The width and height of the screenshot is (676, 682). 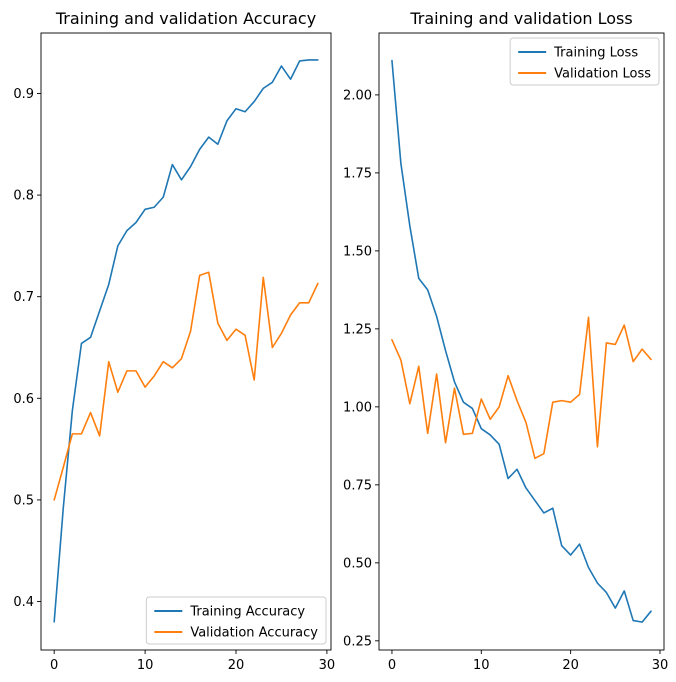 I want to click on loss-y-tick-label: 1.75, so click(x=357, y=173).